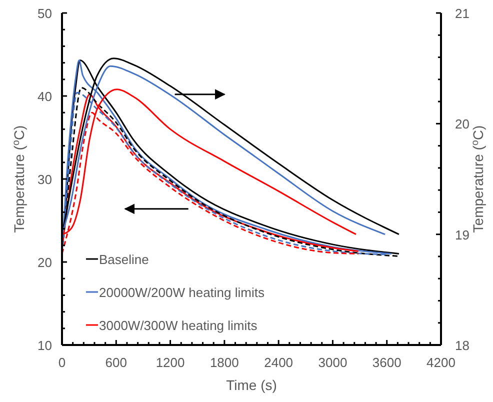  What do you see at coordinates (45, 96) in the screenshot?
I see `y-tick-label: 40` at bounding box center [45, 96].